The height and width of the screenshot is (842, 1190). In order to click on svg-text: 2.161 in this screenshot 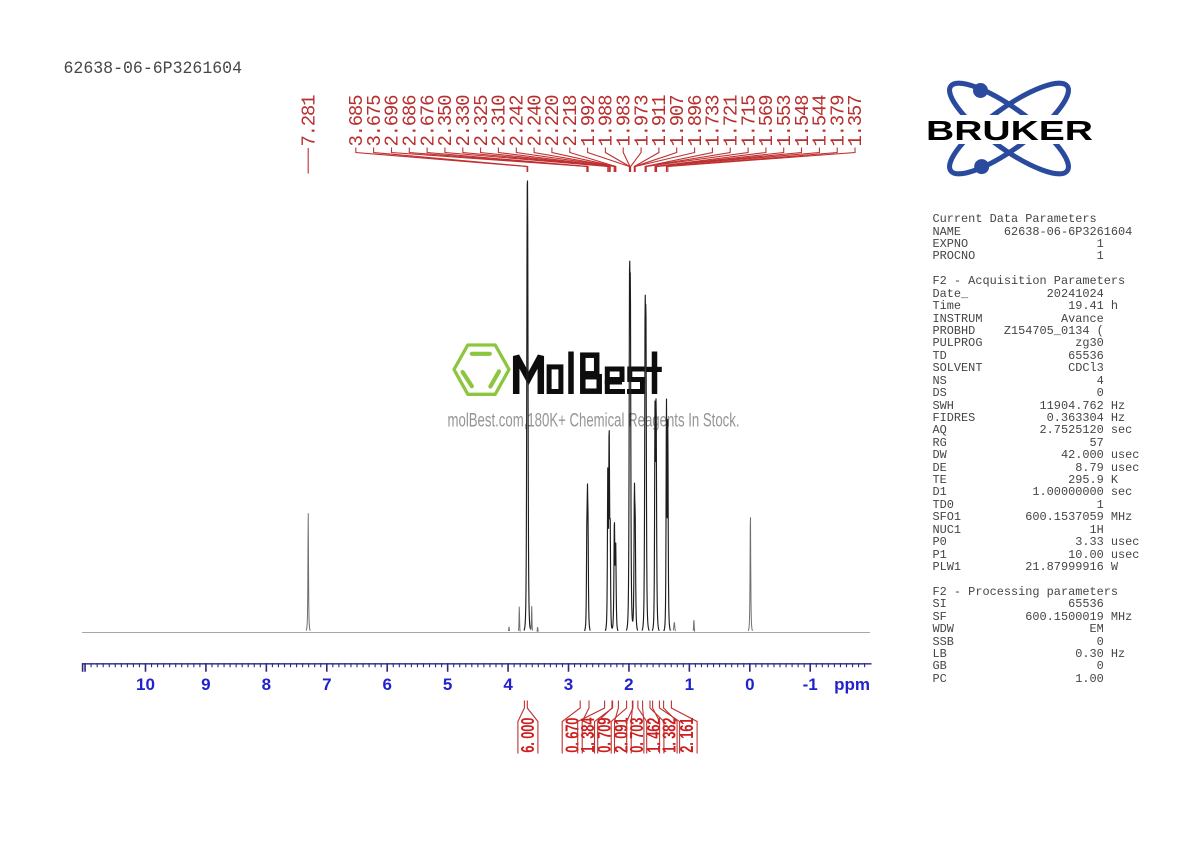, I will do `click(688, 735)`.